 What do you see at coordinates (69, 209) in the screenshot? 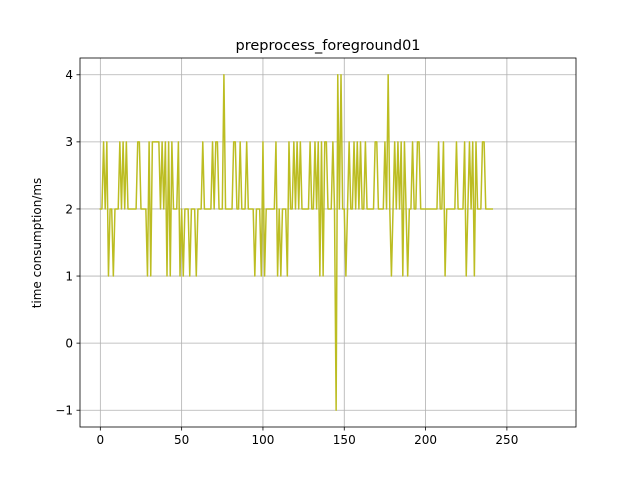
I see `y-tick-label: 2` at bounding box center [69, 209].